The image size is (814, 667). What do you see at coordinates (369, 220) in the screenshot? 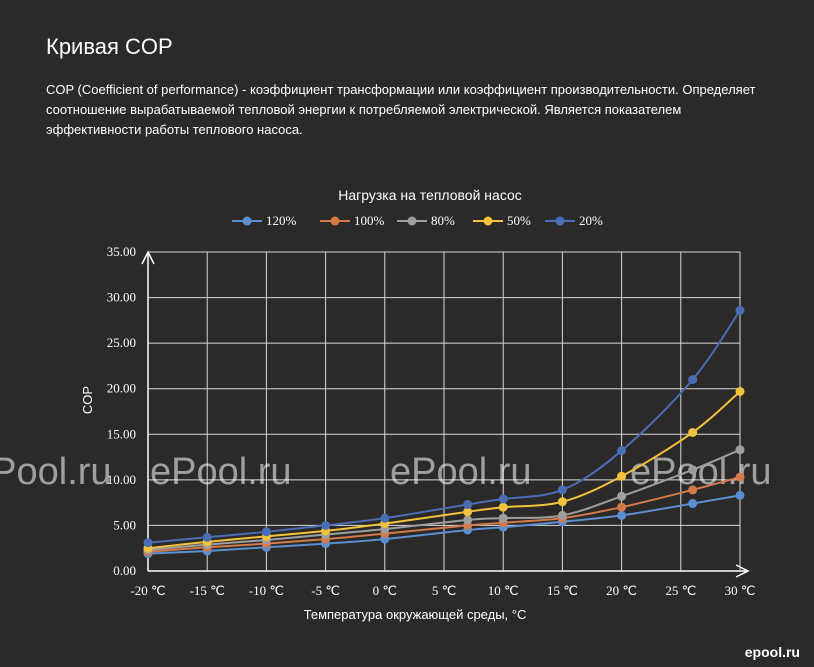
I see `legend-label: 100%` at bounding box center [369, 220].